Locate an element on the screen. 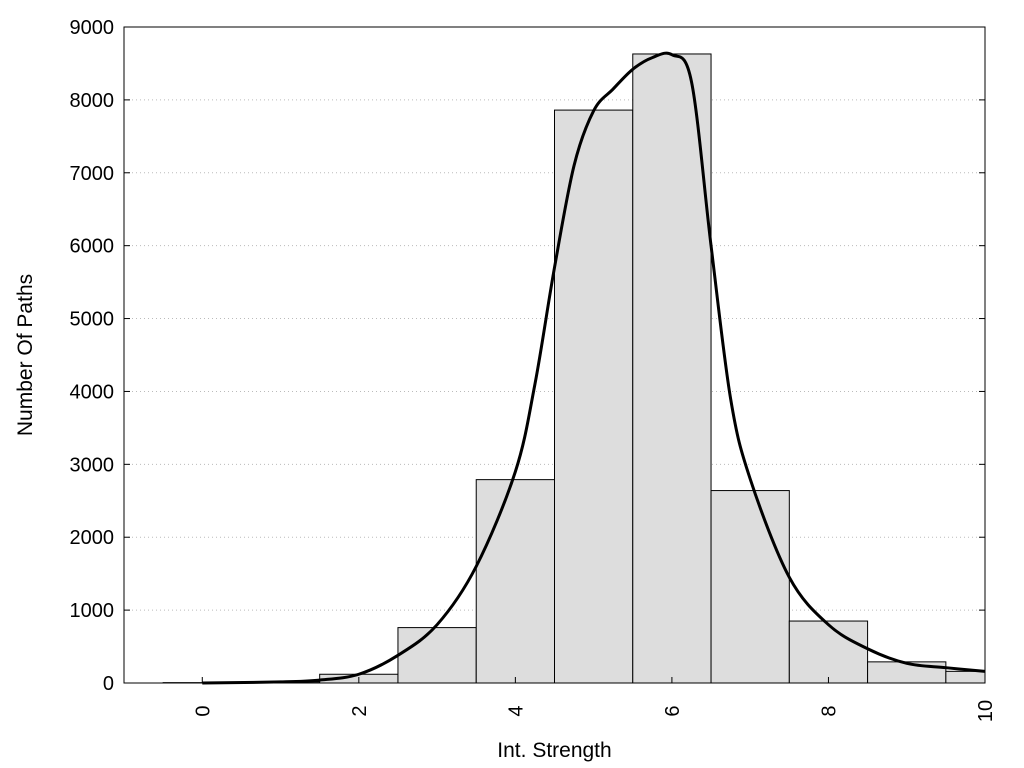  x-axis-label: Int. Strength is located at coordinates (554, 750).